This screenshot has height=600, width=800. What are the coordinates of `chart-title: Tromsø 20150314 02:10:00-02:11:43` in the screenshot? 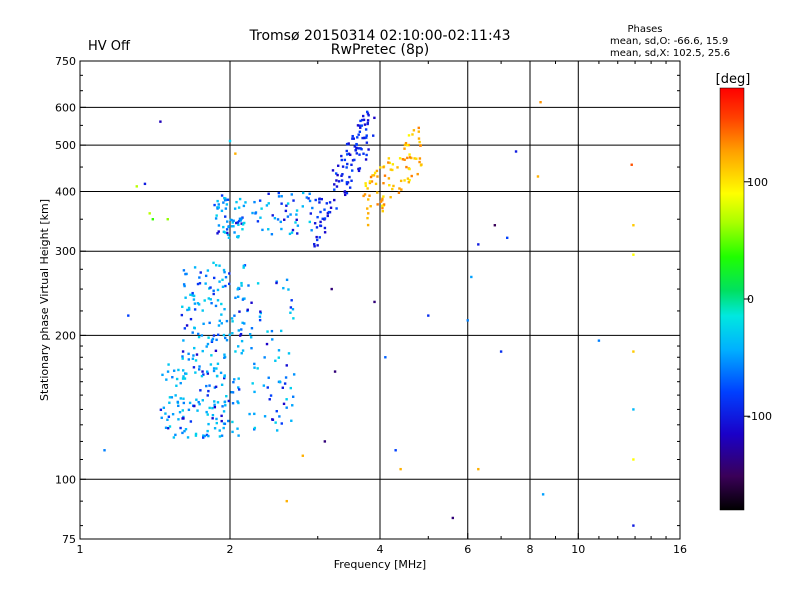 It's located at (380, 36).